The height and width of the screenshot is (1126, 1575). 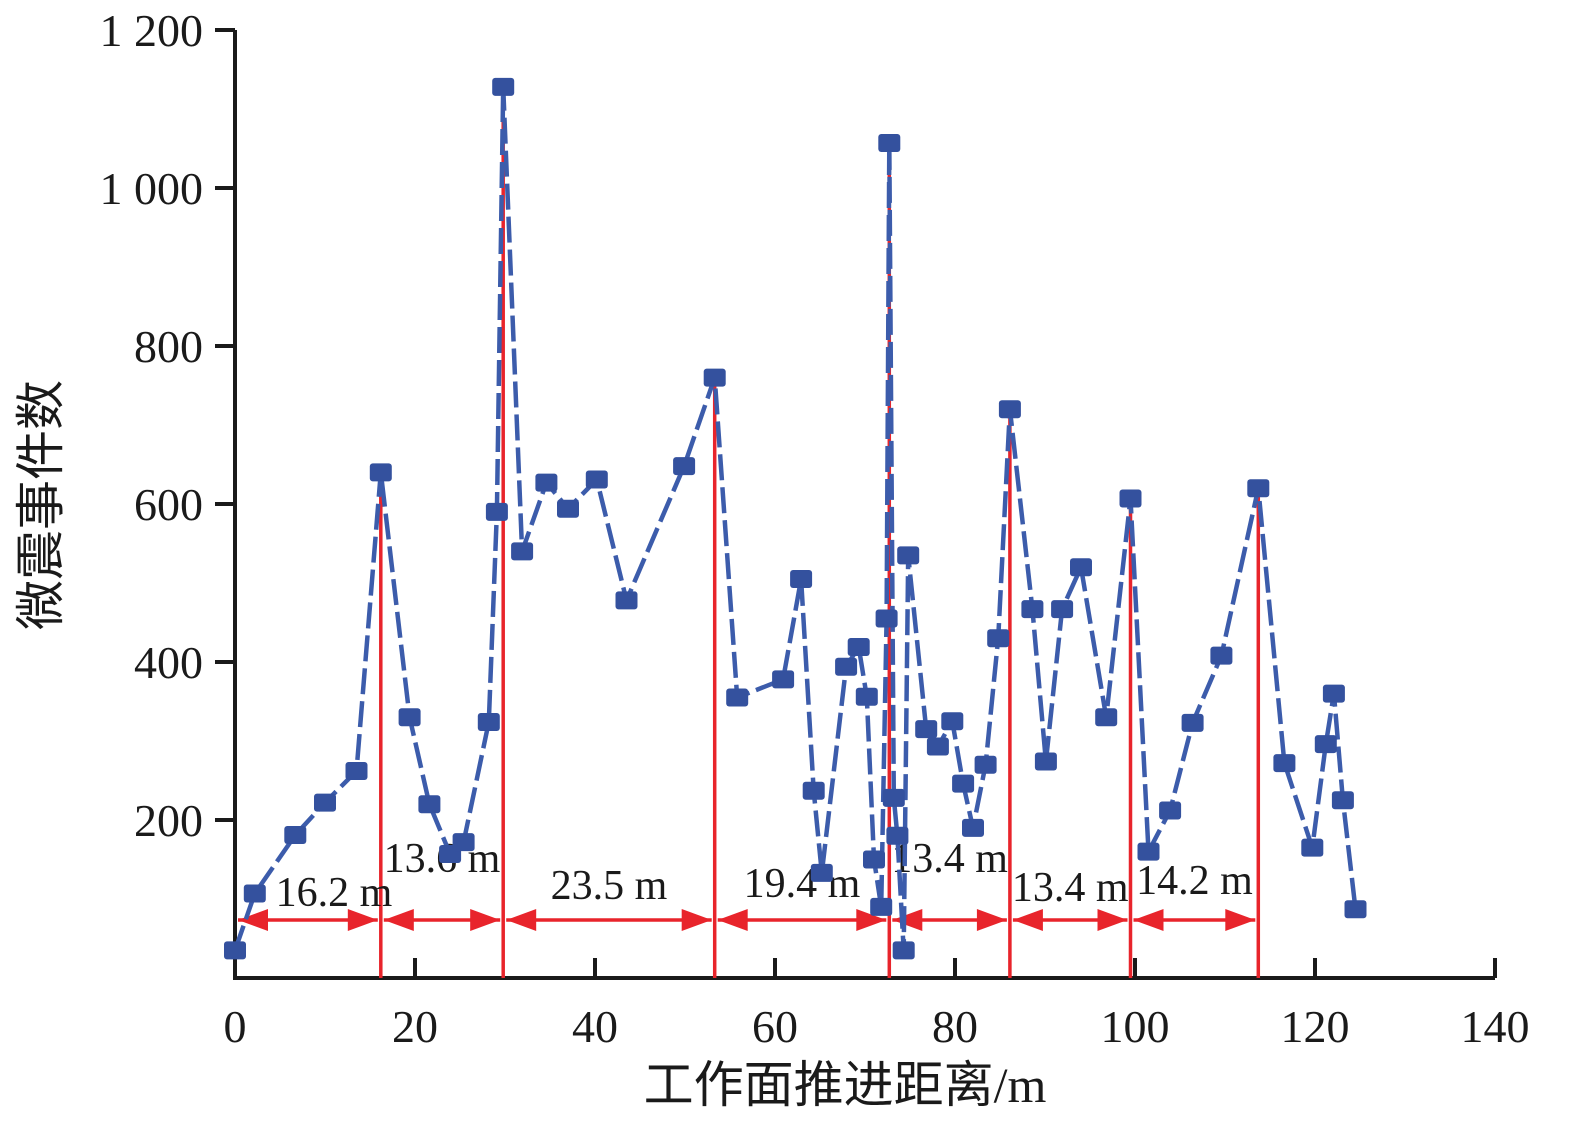 What do you see at coordinates (168, 504) in the screenshot?
I see `y-tick-label: 600` at bounding box center [168, 504].